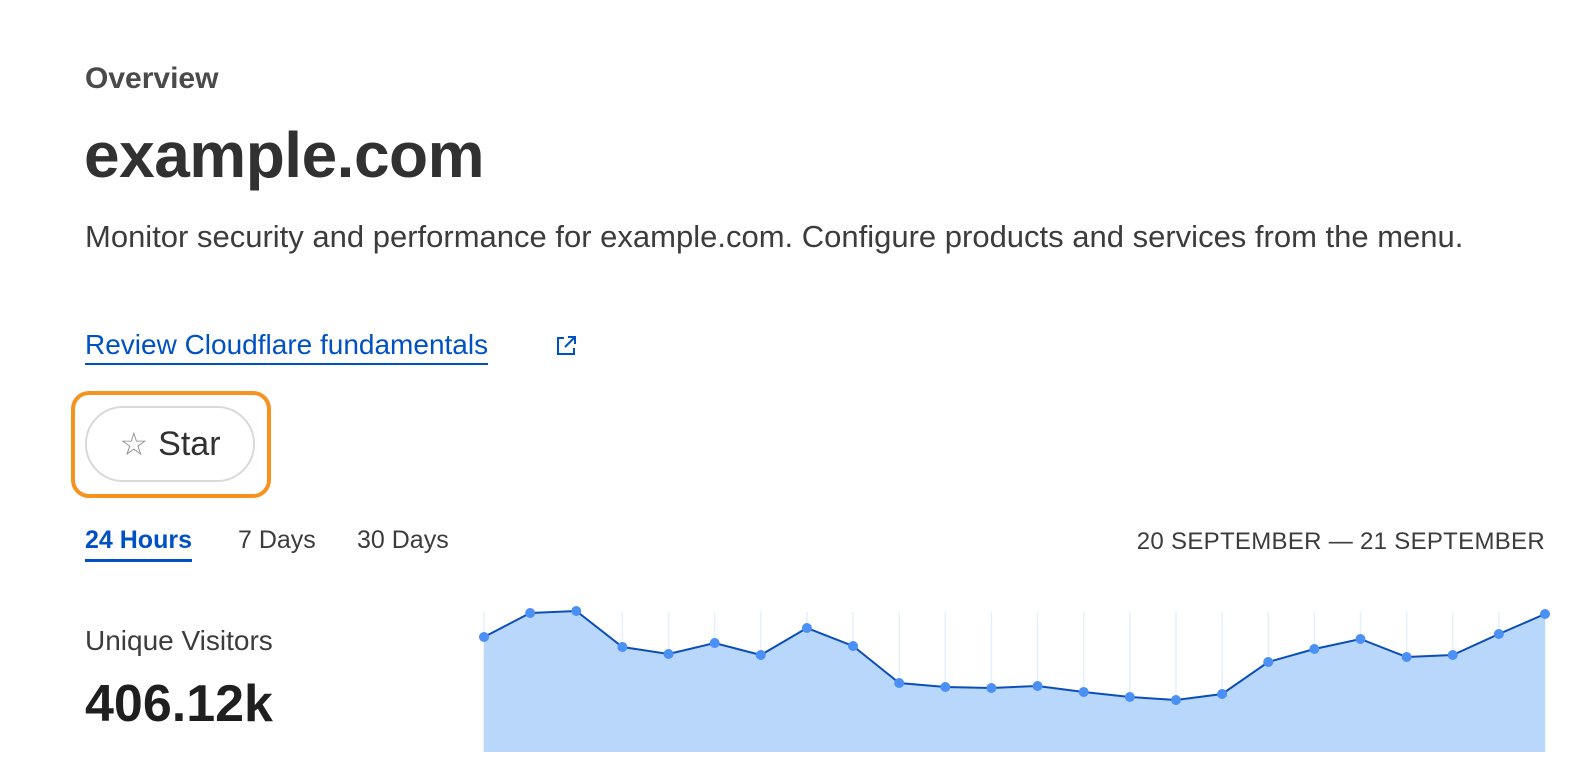 The width and height of the screenshot is (1574, 782). I want to click on area-fill, so click(1014, 681).